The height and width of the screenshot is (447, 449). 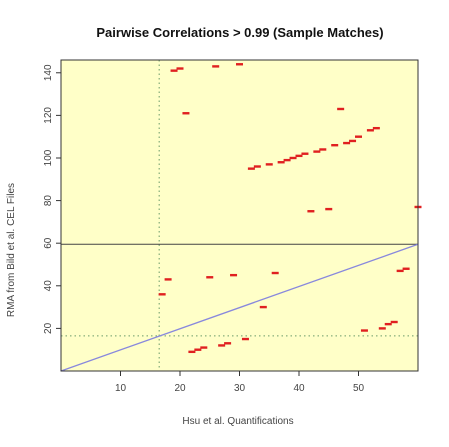 I want to click on y-tick-label: 60, so click(x=48, y=243).